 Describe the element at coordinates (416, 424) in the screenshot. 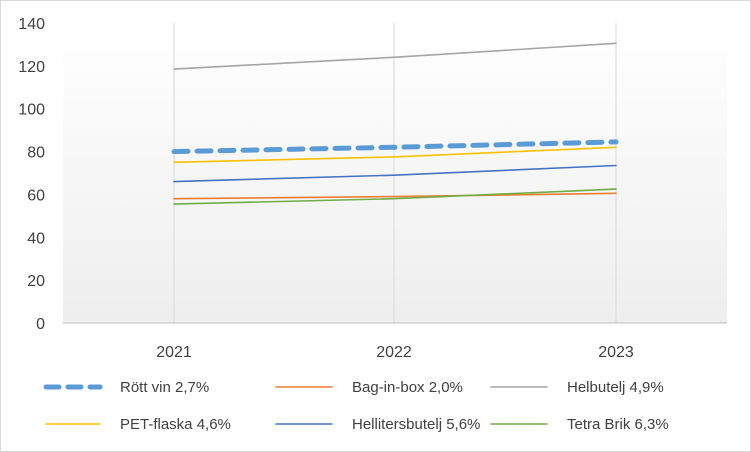

I see `legend-label: Hellitersbutelj 5,6%` at that location.